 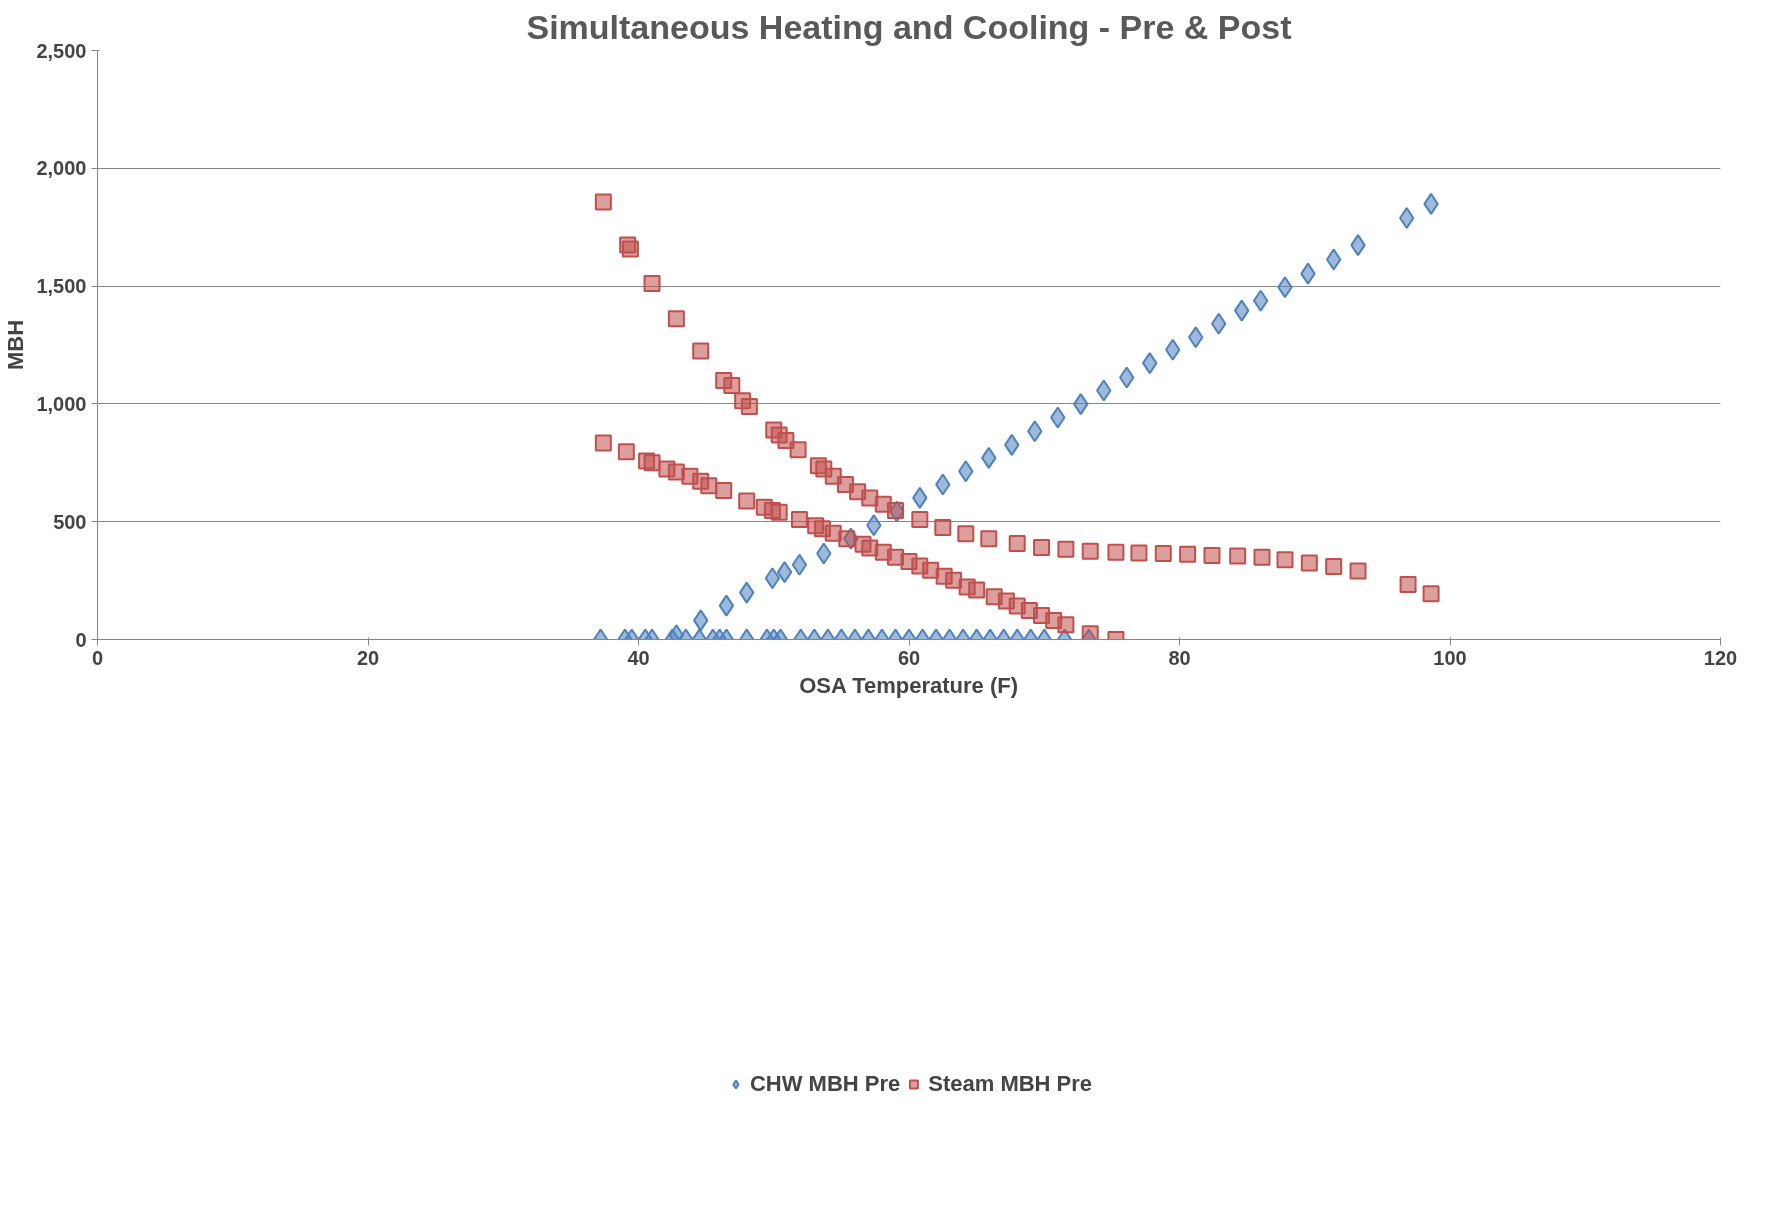 What do you see at coordinates (825, 1083) in the screenshot?
I see `legend-label: CHW MBH Pre` at bounding box center [825, 1083].